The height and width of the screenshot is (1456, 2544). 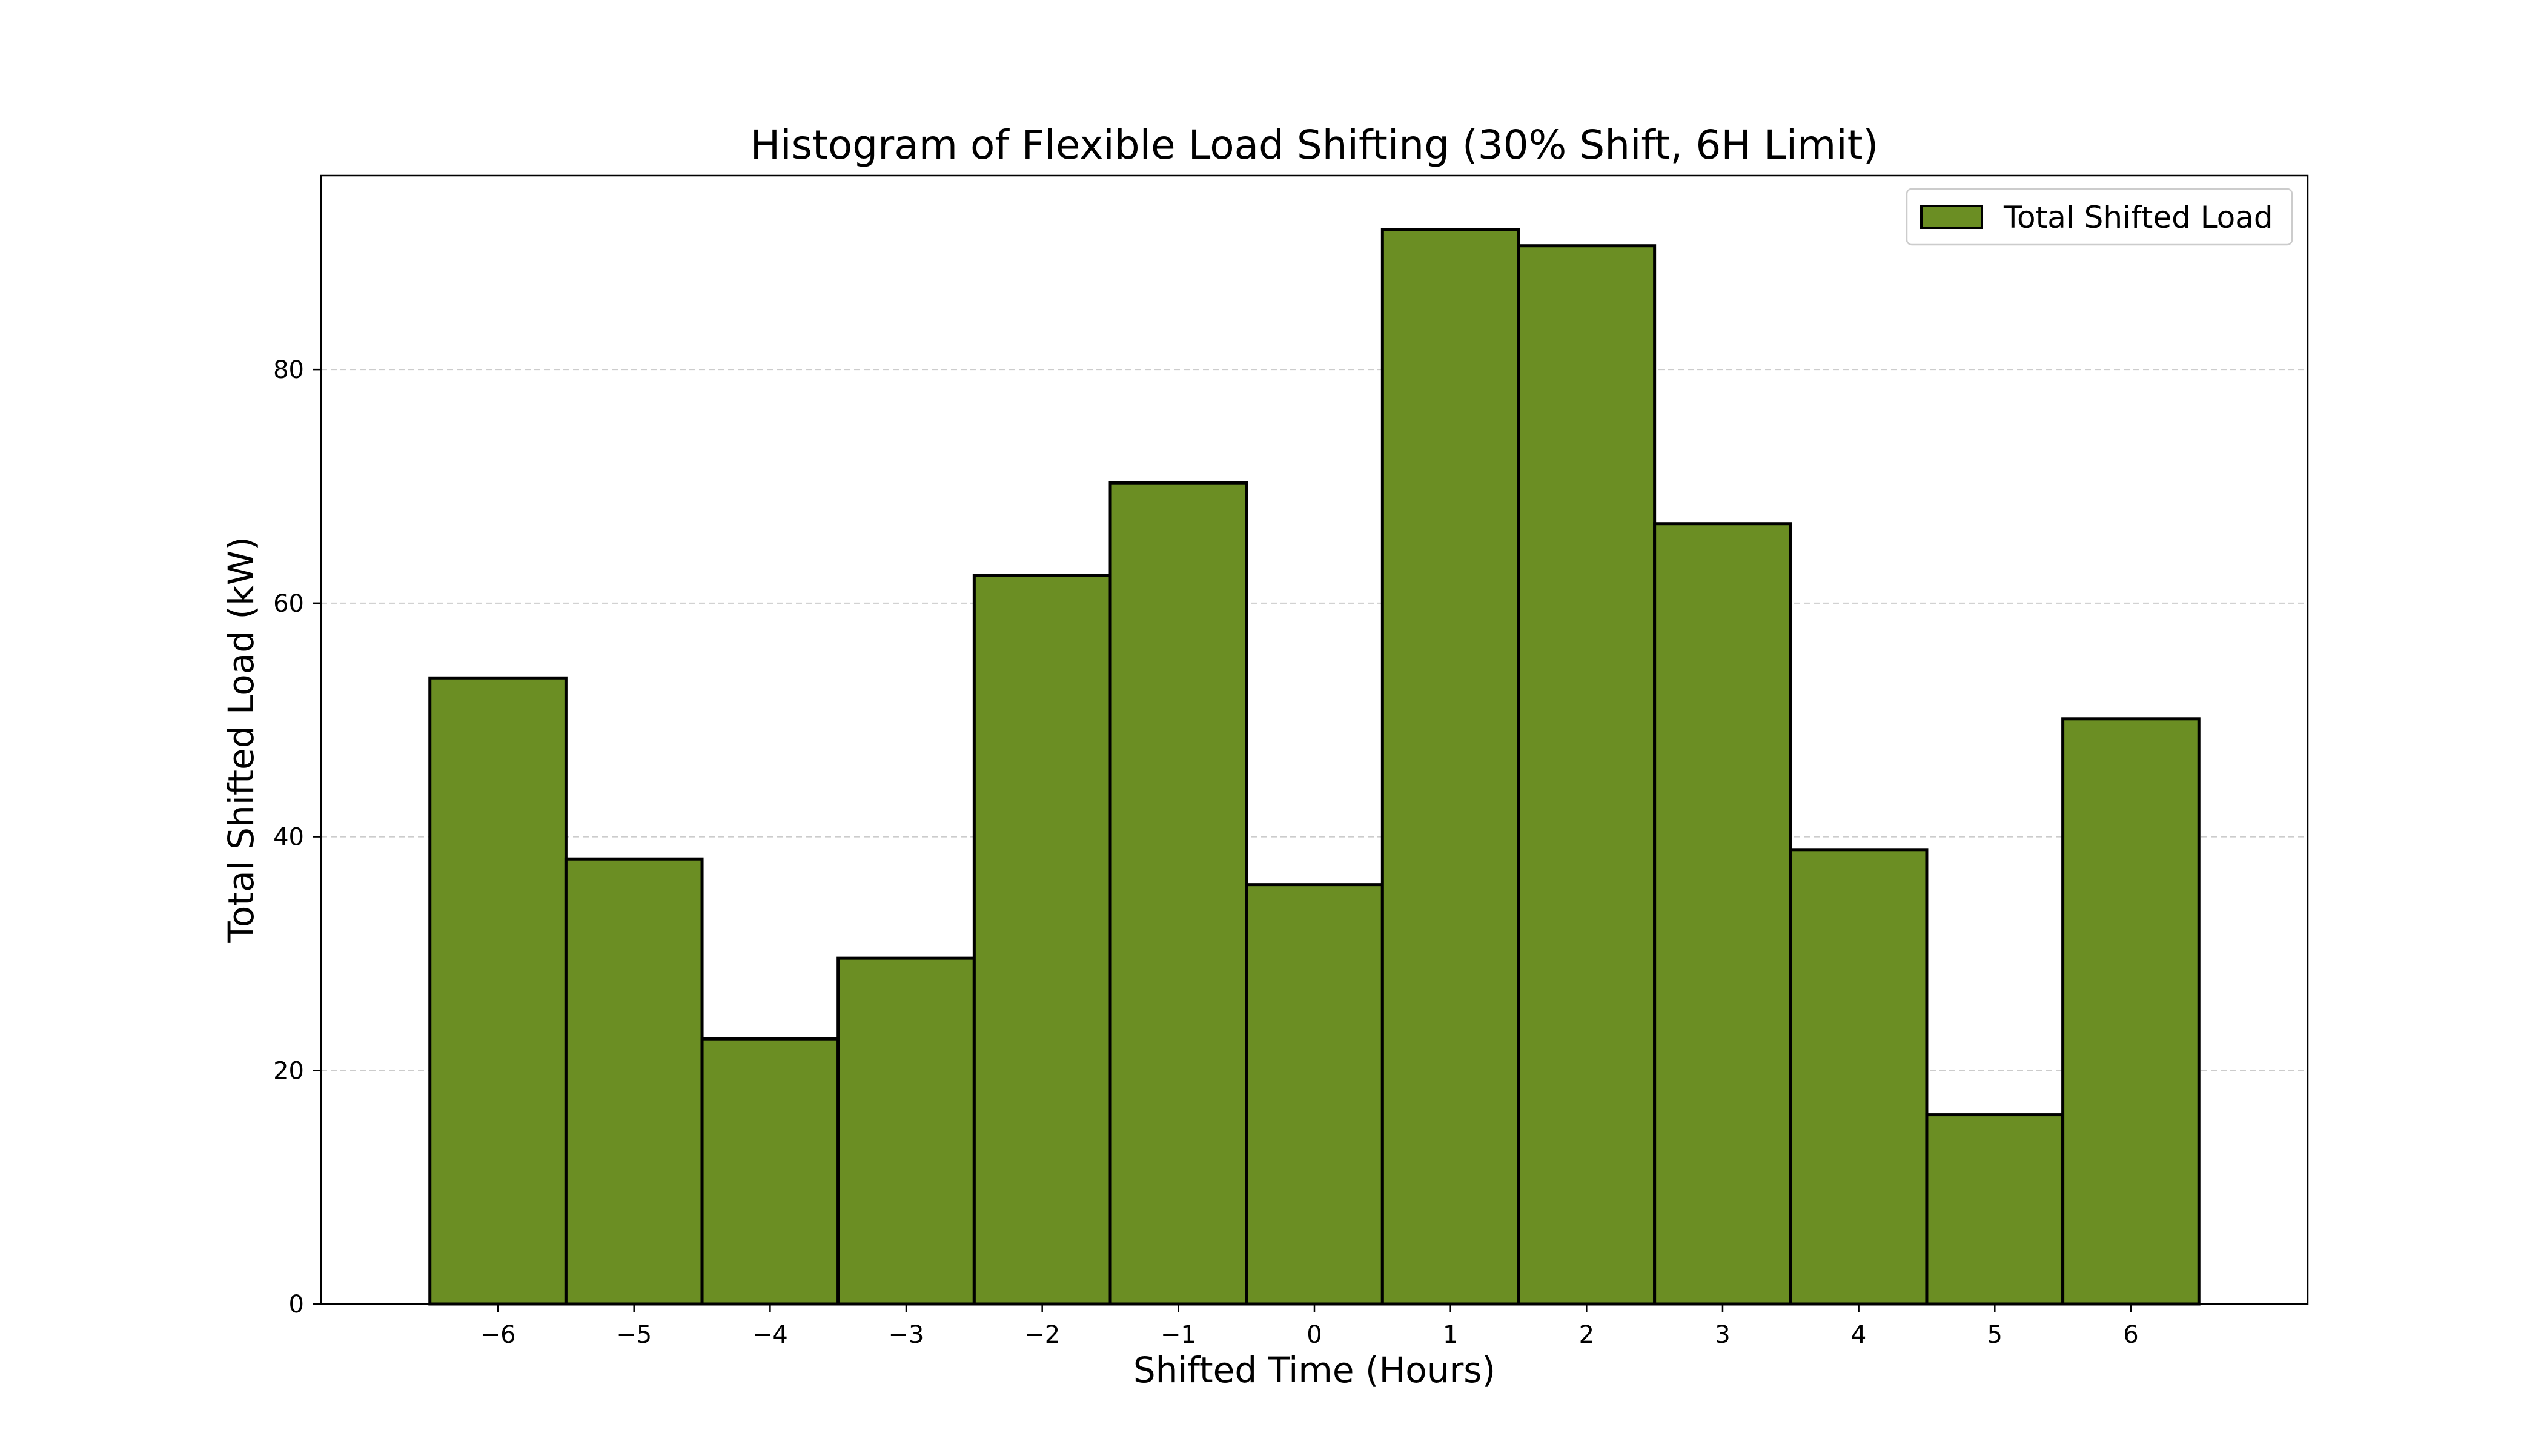 What do you see at coordinates (770, 1335) in the screenshot?
I see `x-tick-label: −4` at bounding box center [770, 1335].